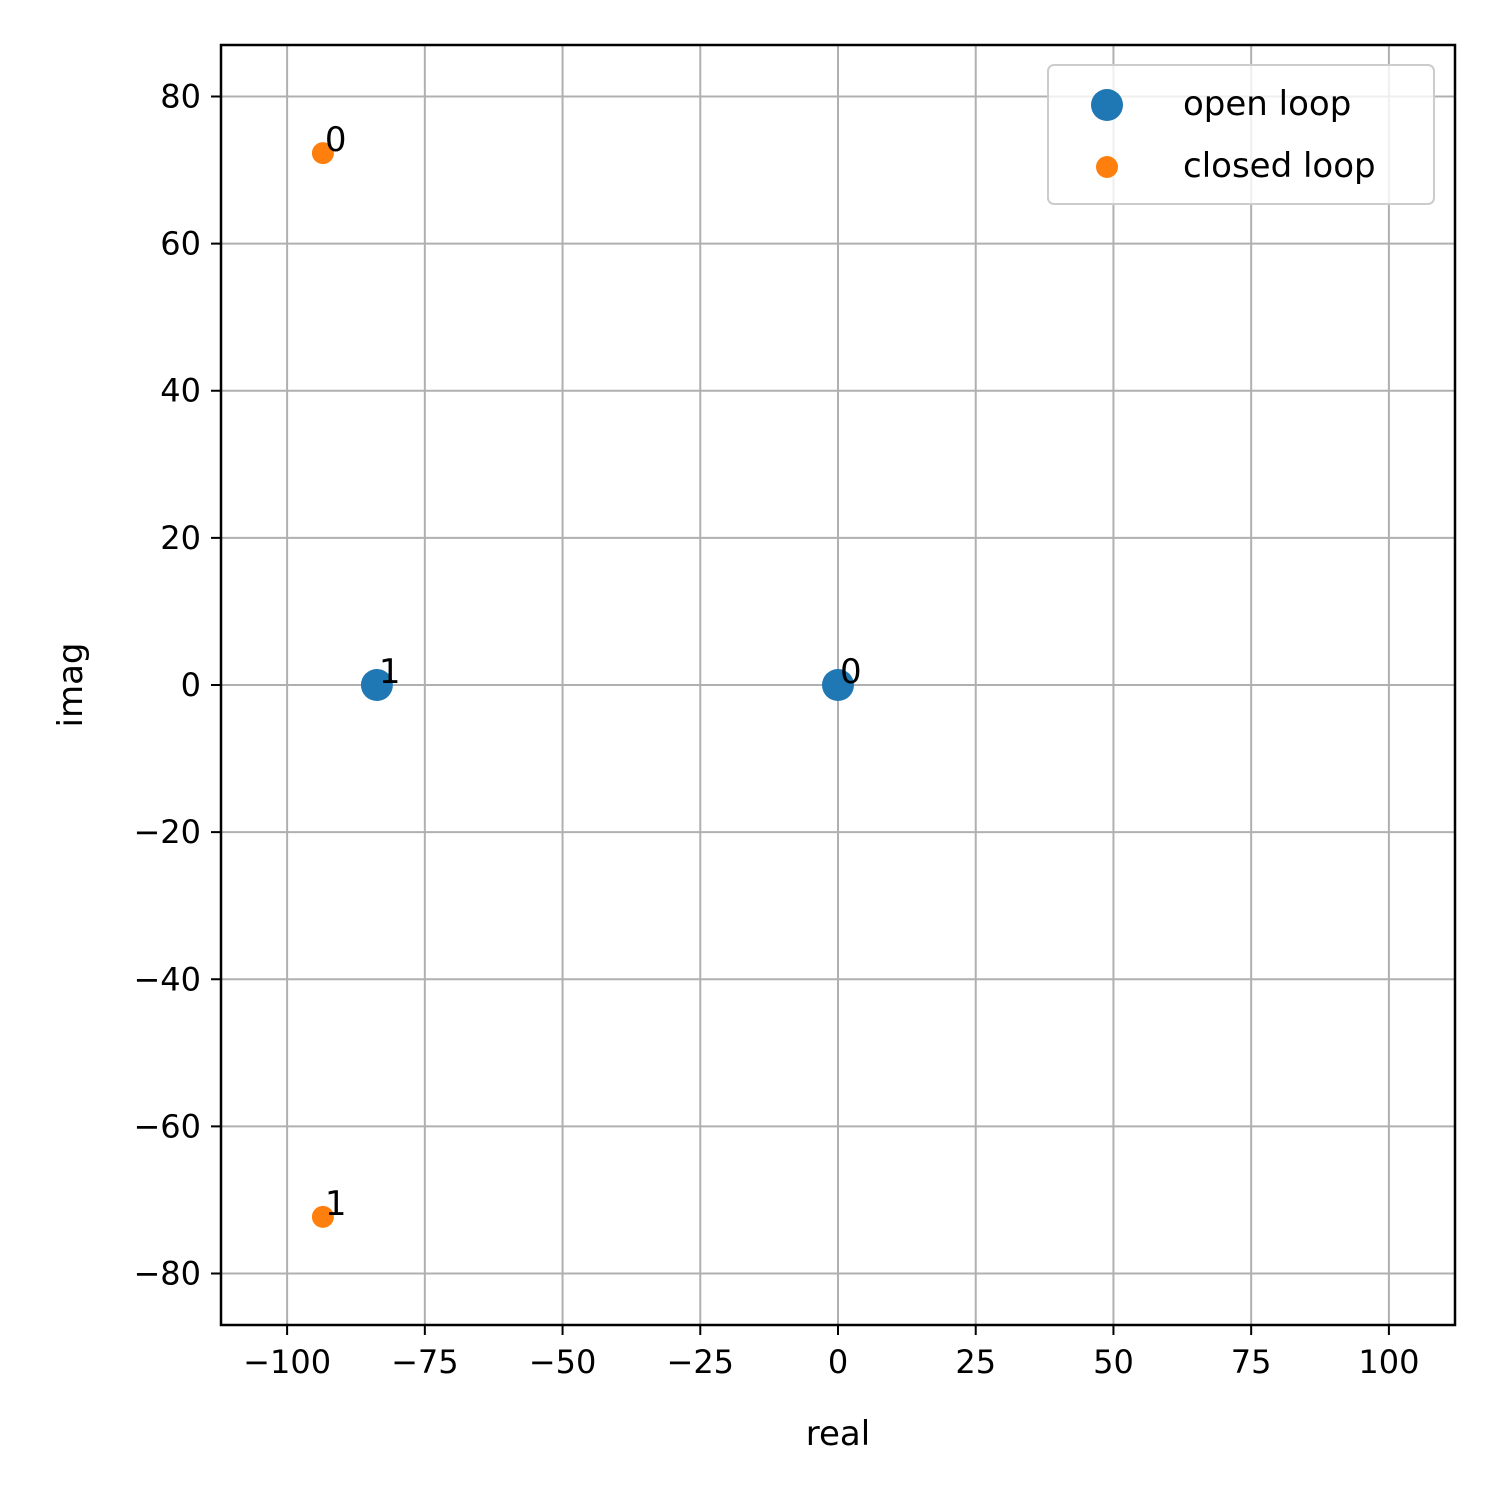  I want to click on x-tick-label: 25, so click(975, 1362).